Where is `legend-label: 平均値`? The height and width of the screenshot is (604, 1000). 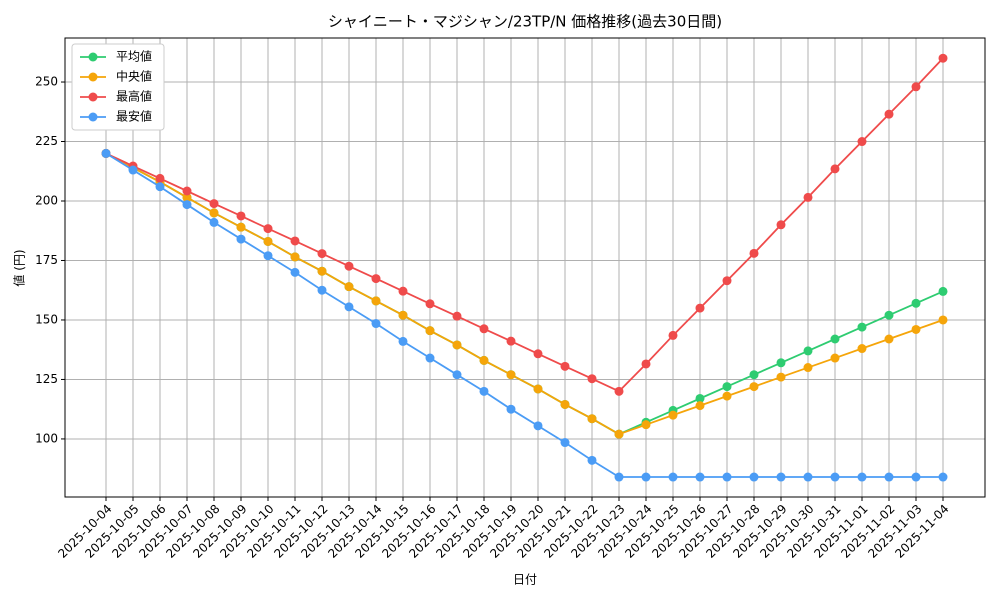
legend-label: 平均値 is located at coordinates (134, 56).